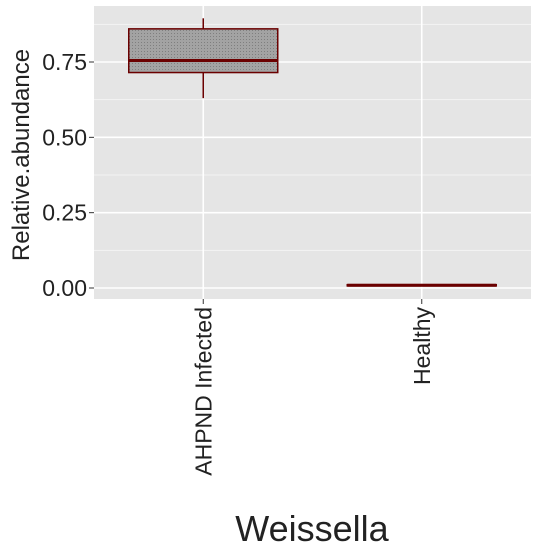 This screenshot has width=538, height=551. What do you see at coordinates (68, 175) in the screenshot?
I see `y-axis-ticks: 0.00 0.25 0.50 0.75` at bounding box center [68, 175].